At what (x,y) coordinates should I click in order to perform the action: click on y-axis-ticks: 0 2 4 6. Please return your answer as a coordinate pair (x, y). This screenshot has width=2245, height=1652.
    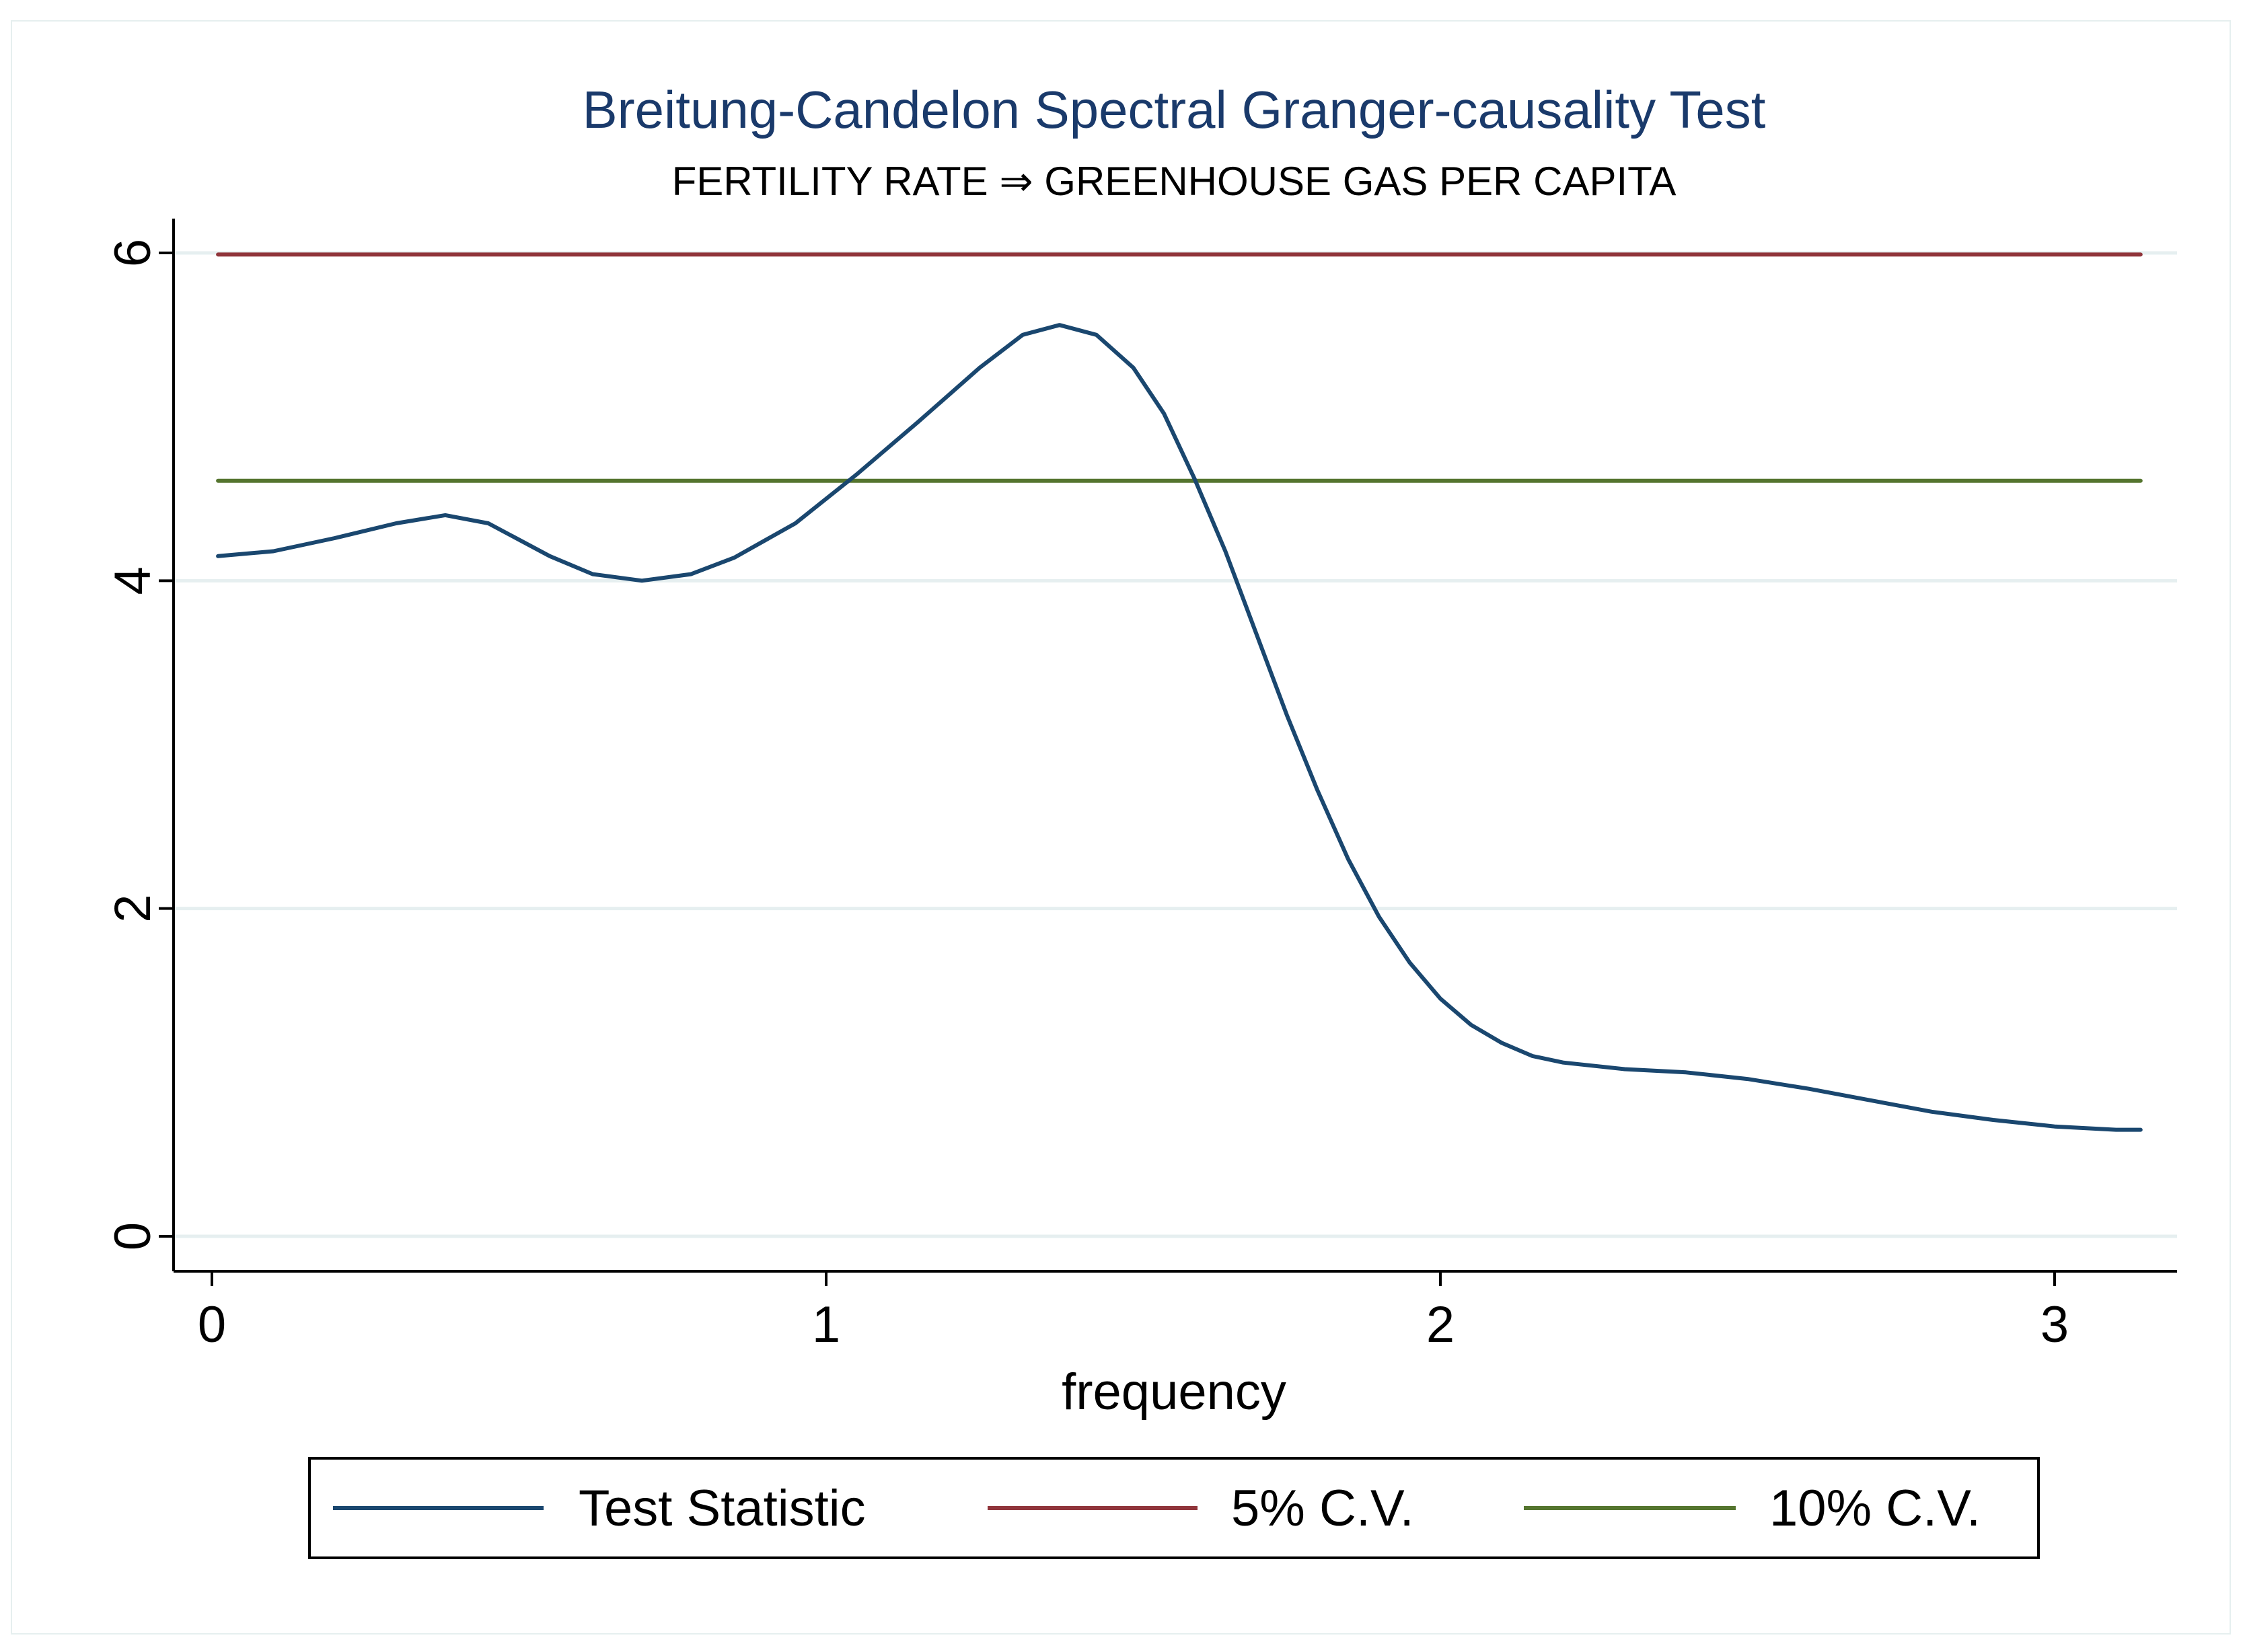
    Looking at the image, I should click on (139, 744).